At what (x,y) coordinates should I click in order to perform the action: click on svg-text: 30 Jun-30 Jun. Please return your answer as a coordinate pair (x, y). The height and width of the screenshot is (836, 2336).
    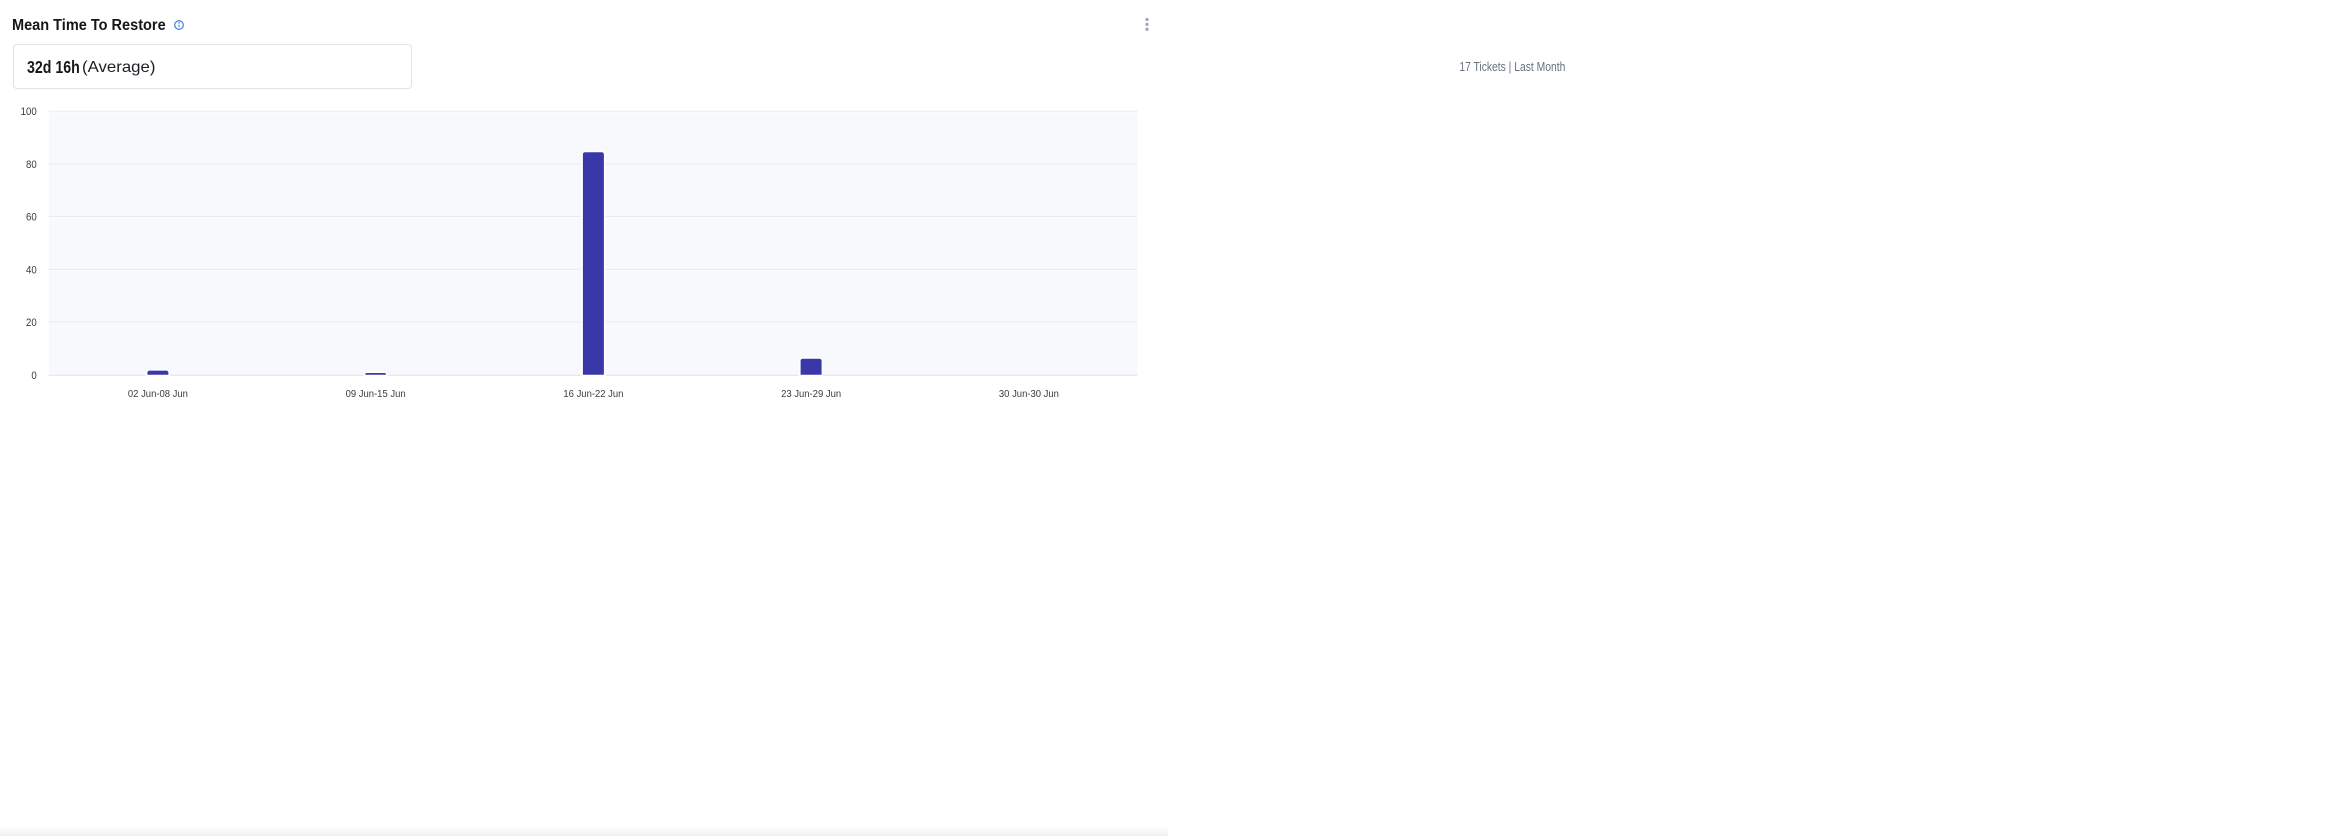
    Looking at the image, I should click on (1029, 393).